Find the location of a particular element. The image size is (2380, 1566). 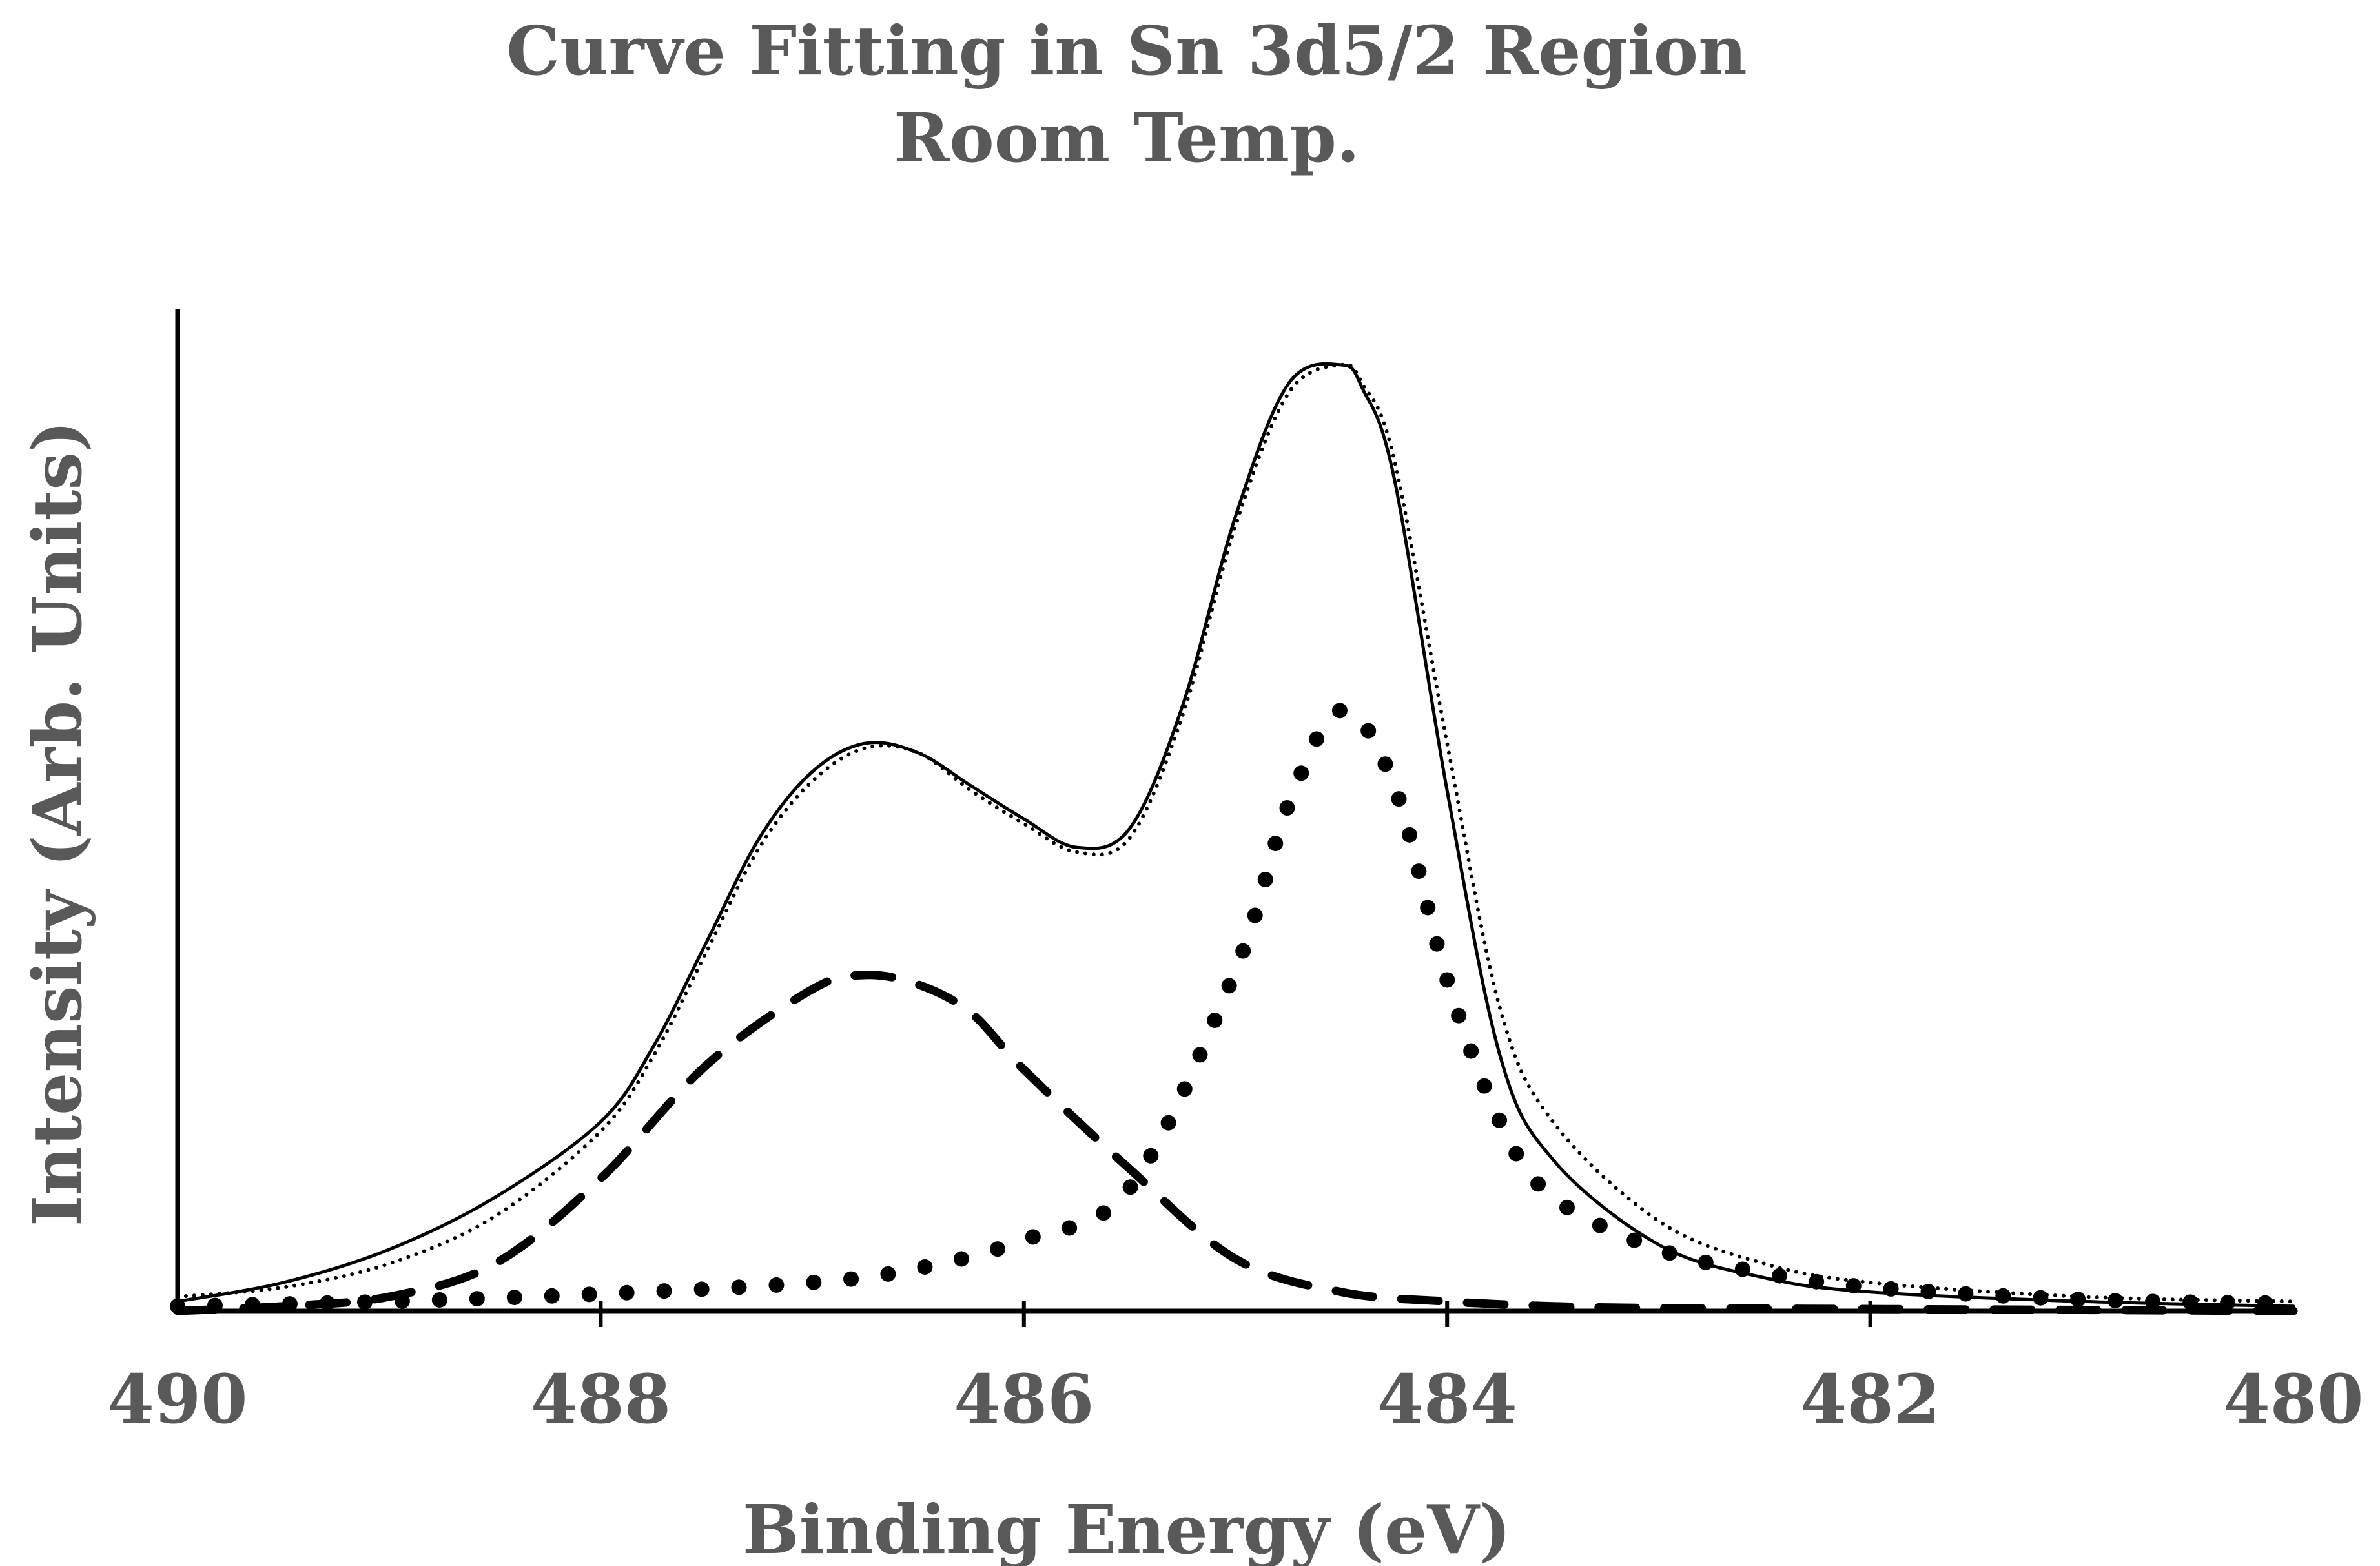

x-tick-label: 480 is located at coordinates (2293, 1399).